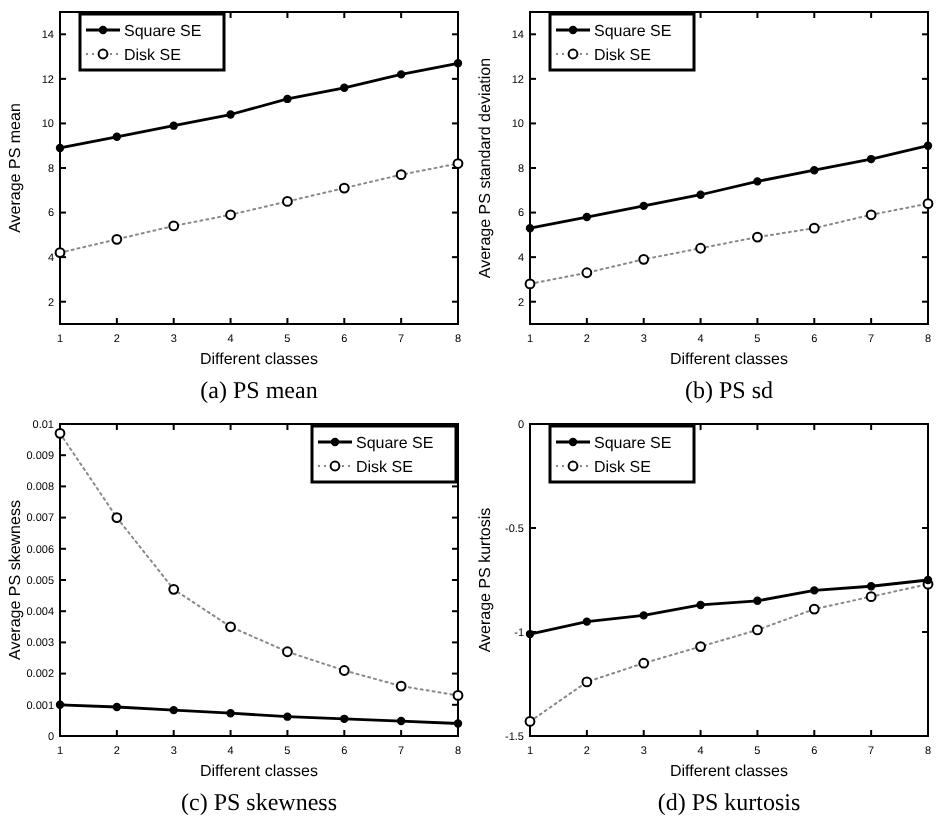  I want to click on y-axis-title: Average PS standard deviation, so click(485, 168).